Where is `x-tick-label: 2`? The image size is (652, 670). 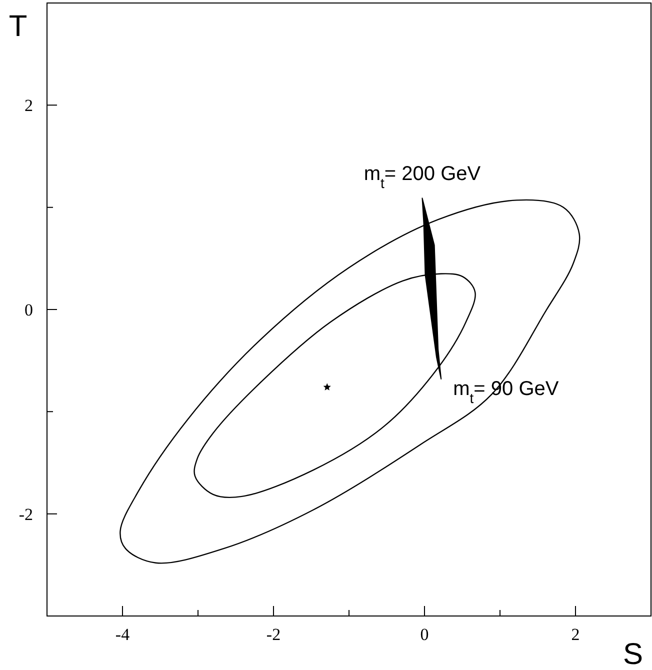
x-tick-label: 2 is located at coordinates (575, 634).